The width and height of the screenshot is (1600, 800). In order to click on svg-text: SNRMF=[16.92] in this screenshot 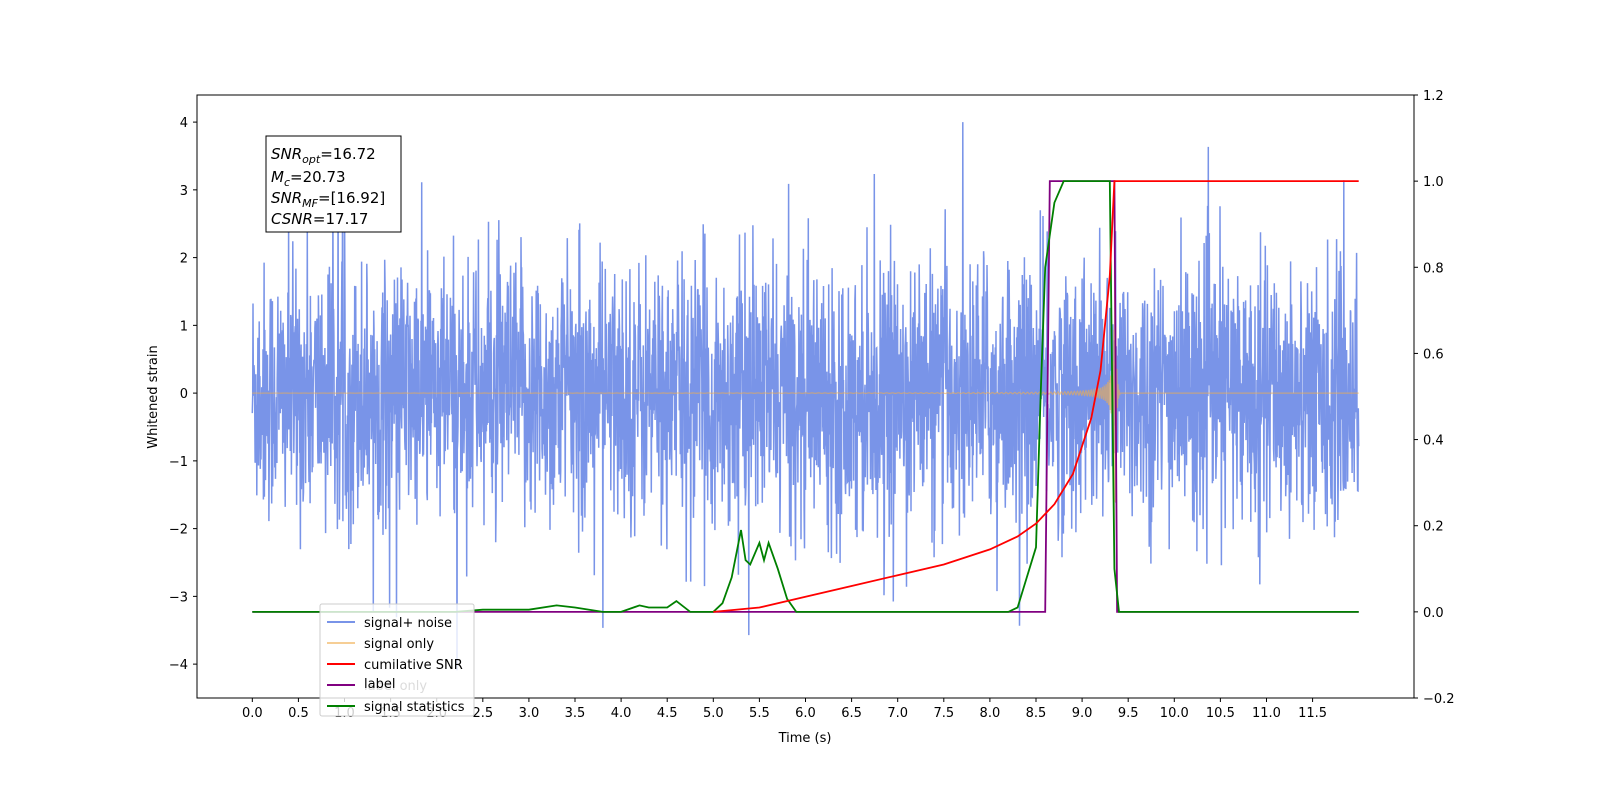, I will do `click(328, 199)`.